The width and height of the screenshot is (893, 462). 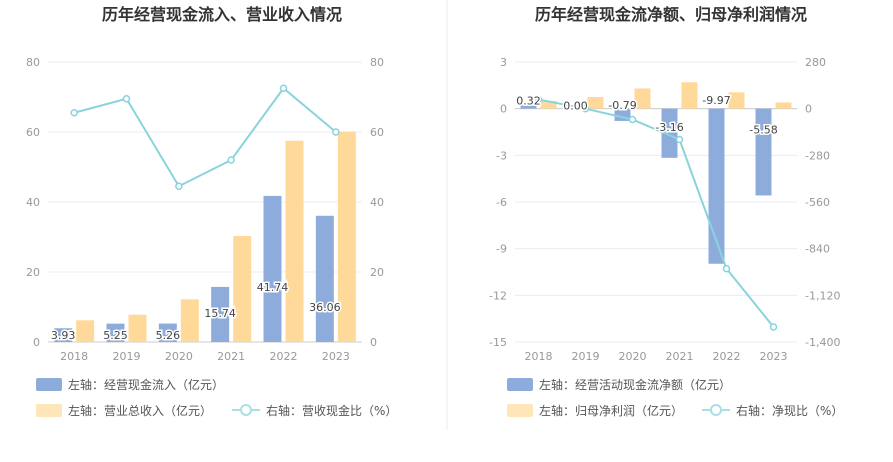 I want to click on legend-marker-ratio, so click(x=246, y=410).